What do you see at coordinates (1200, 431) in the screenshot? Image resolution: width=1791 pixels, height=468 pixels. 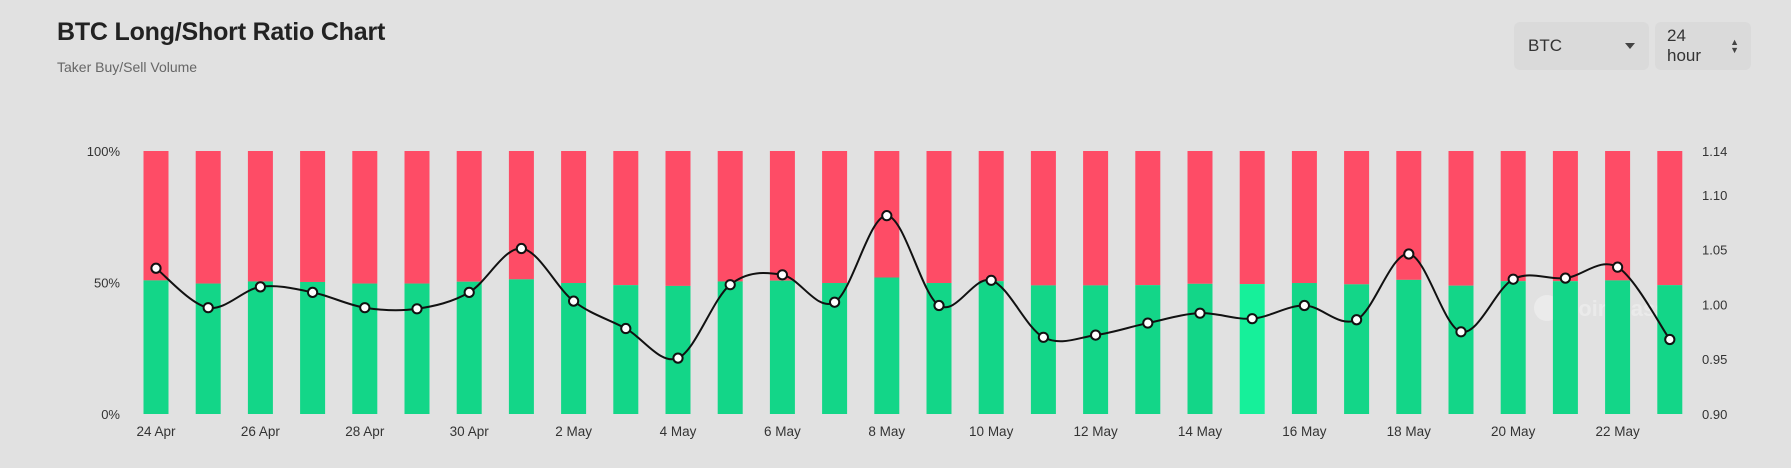 I see `x-axis-tick-label: 14 May` at bounding box center [1200, 431].